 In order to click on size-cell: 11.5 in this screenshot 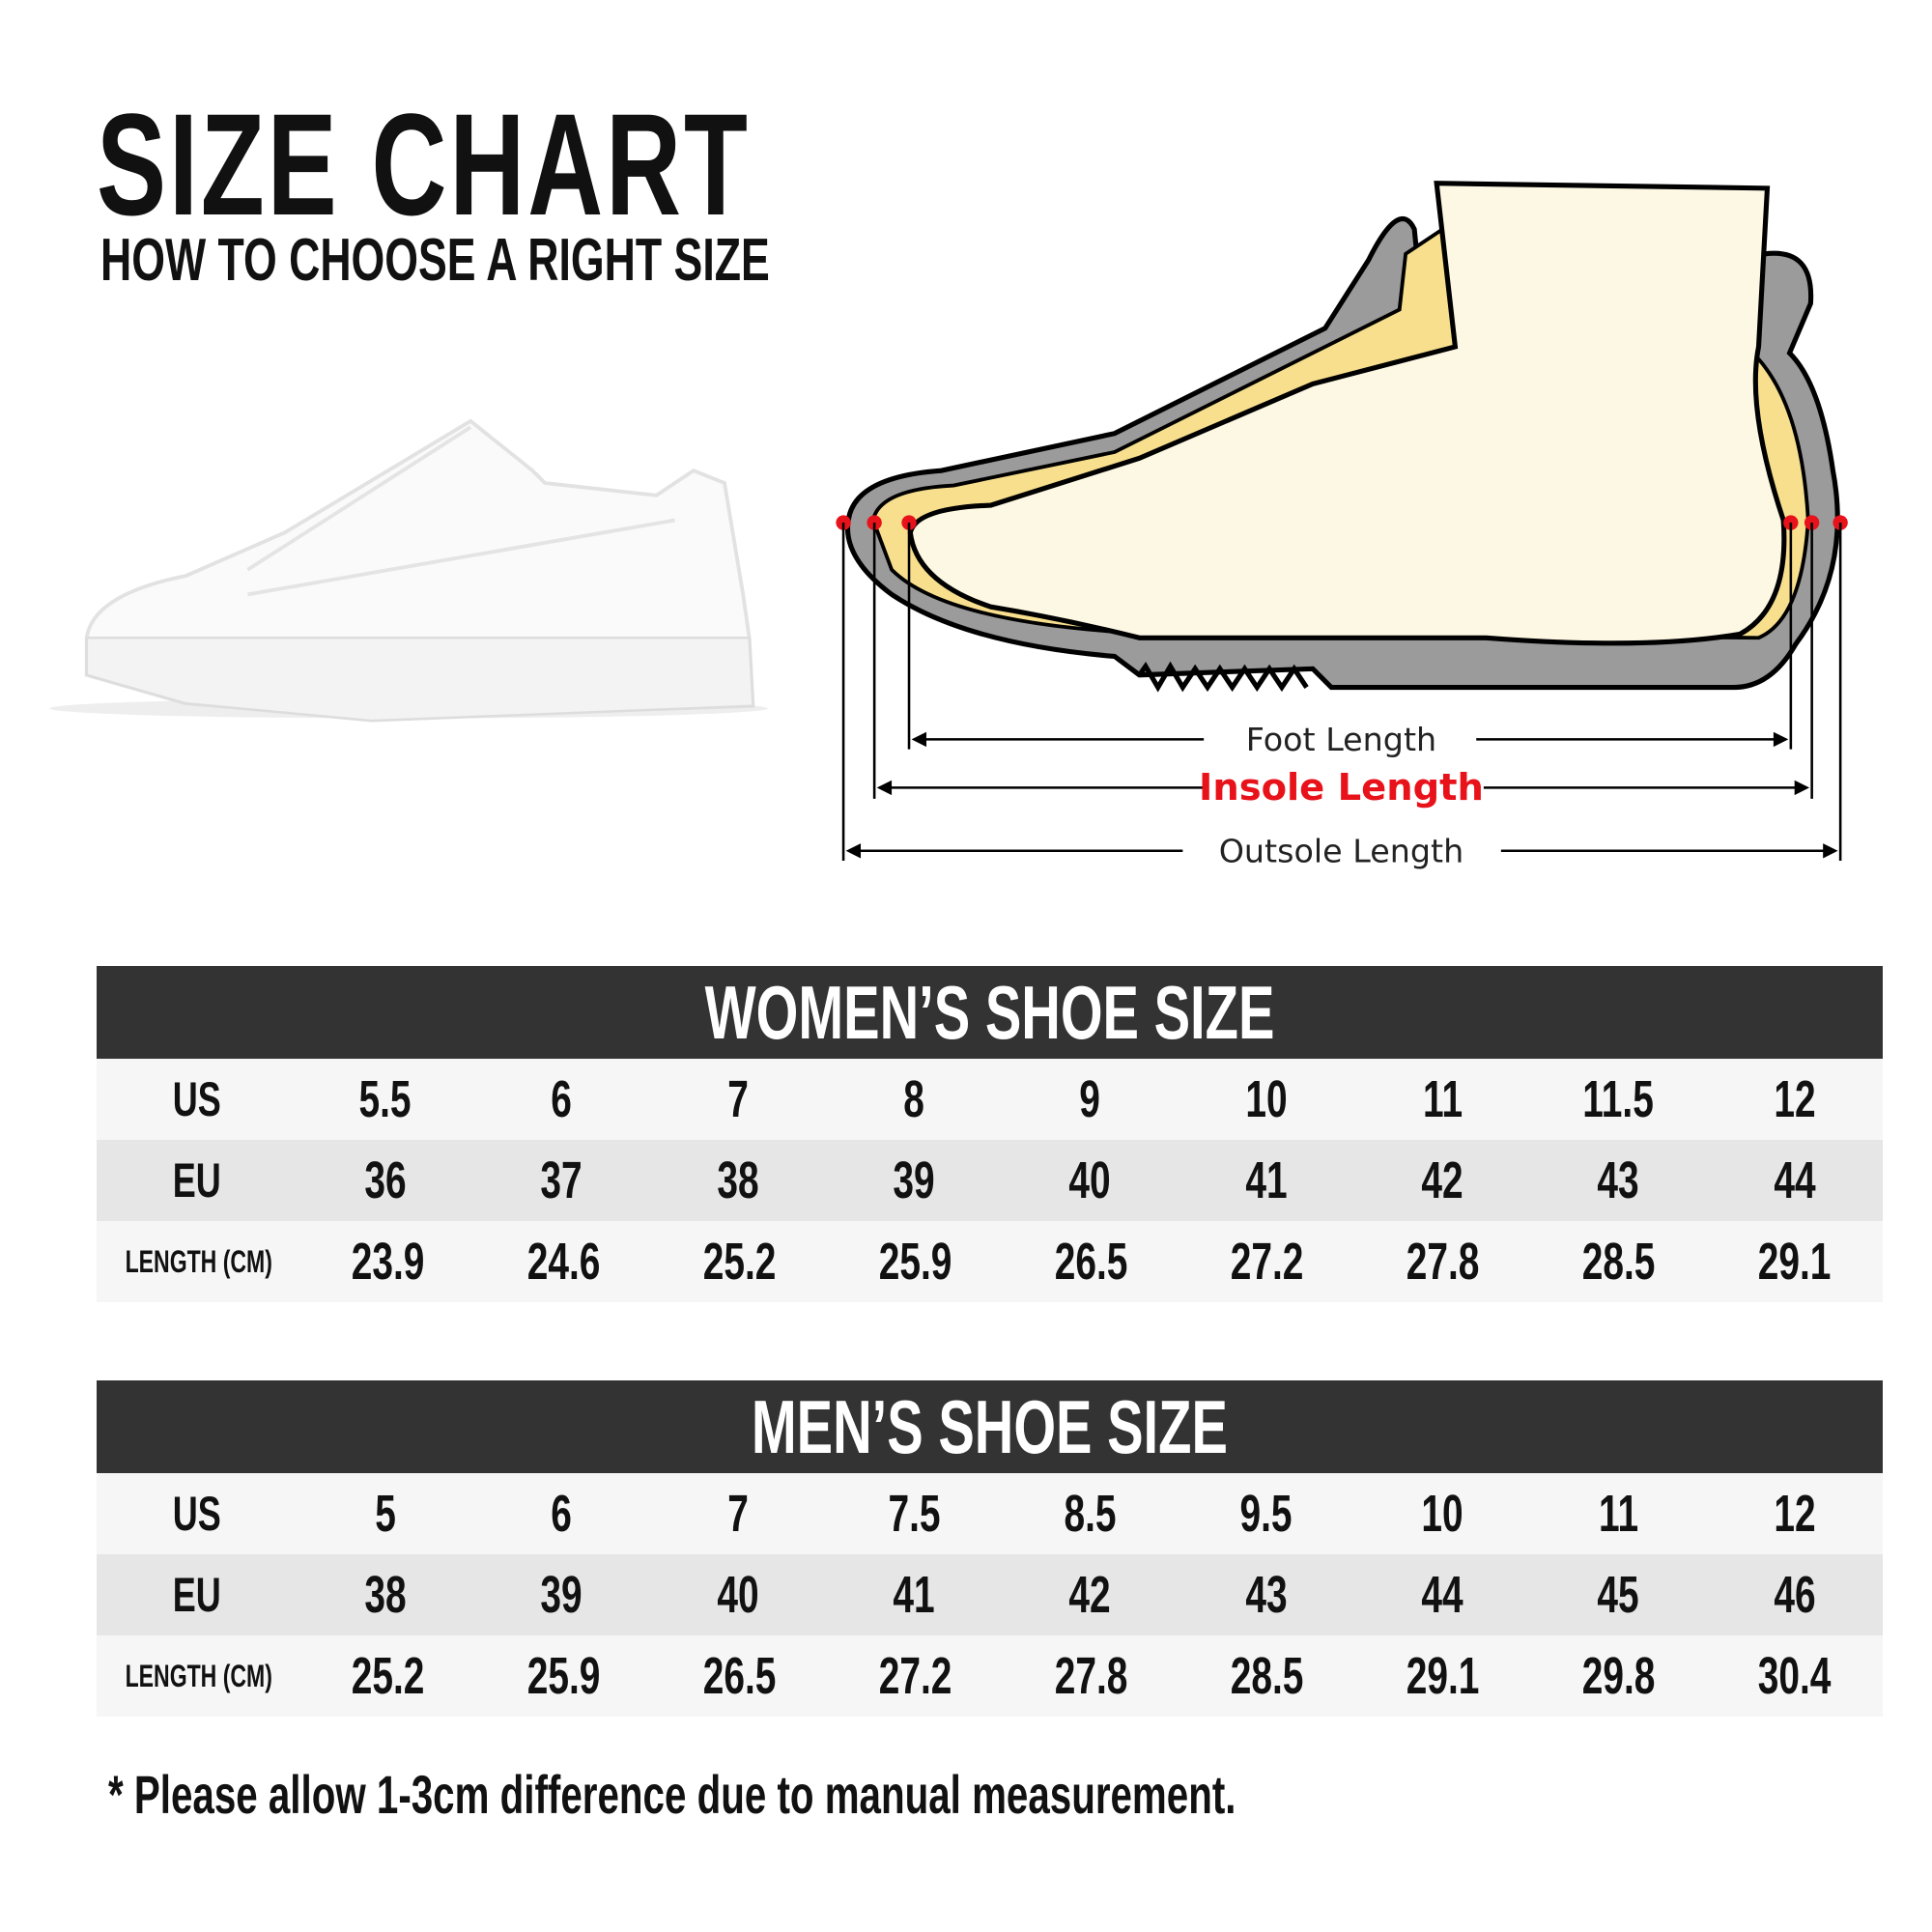, I will do `click(1618, 1099)`.